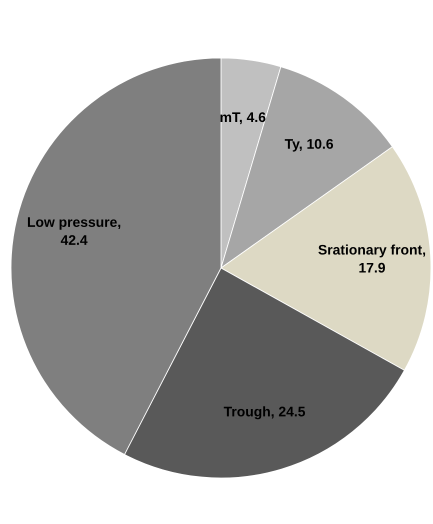 This screenshot has width=433, height=524. Describe the element at coordinates (372, 258) in the screenshot. I see `slice-label: Srationary front, 17.9` at that location.